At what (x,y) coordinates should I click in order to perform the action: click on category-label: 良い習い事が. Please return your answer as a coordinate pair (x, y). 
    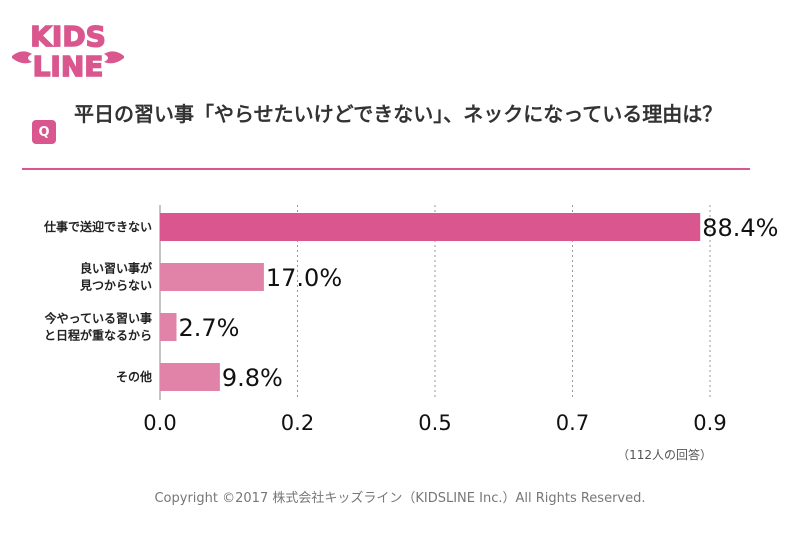
    Looking at the image, I should click on (116, 268).